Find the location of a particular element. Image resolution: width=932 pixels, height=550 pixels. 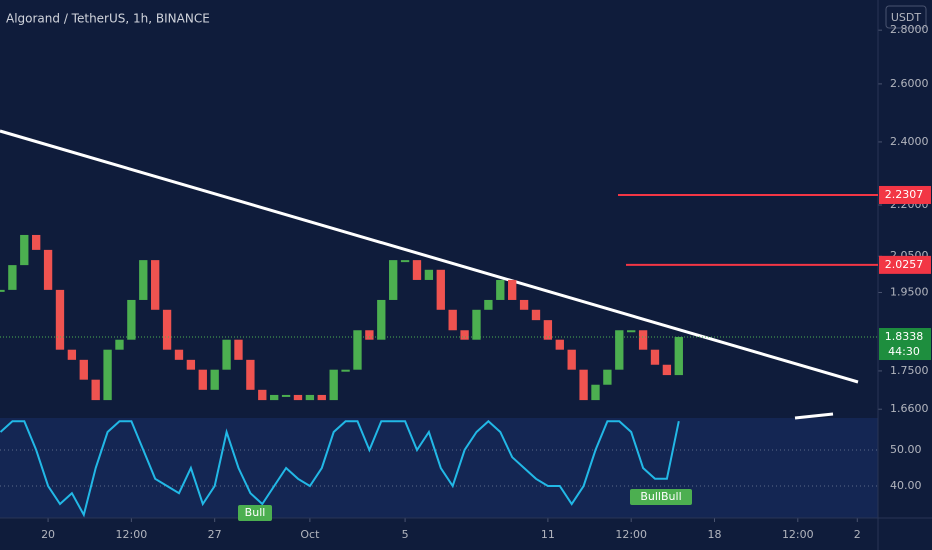

rsi-line is located at coordinates (340, 468).